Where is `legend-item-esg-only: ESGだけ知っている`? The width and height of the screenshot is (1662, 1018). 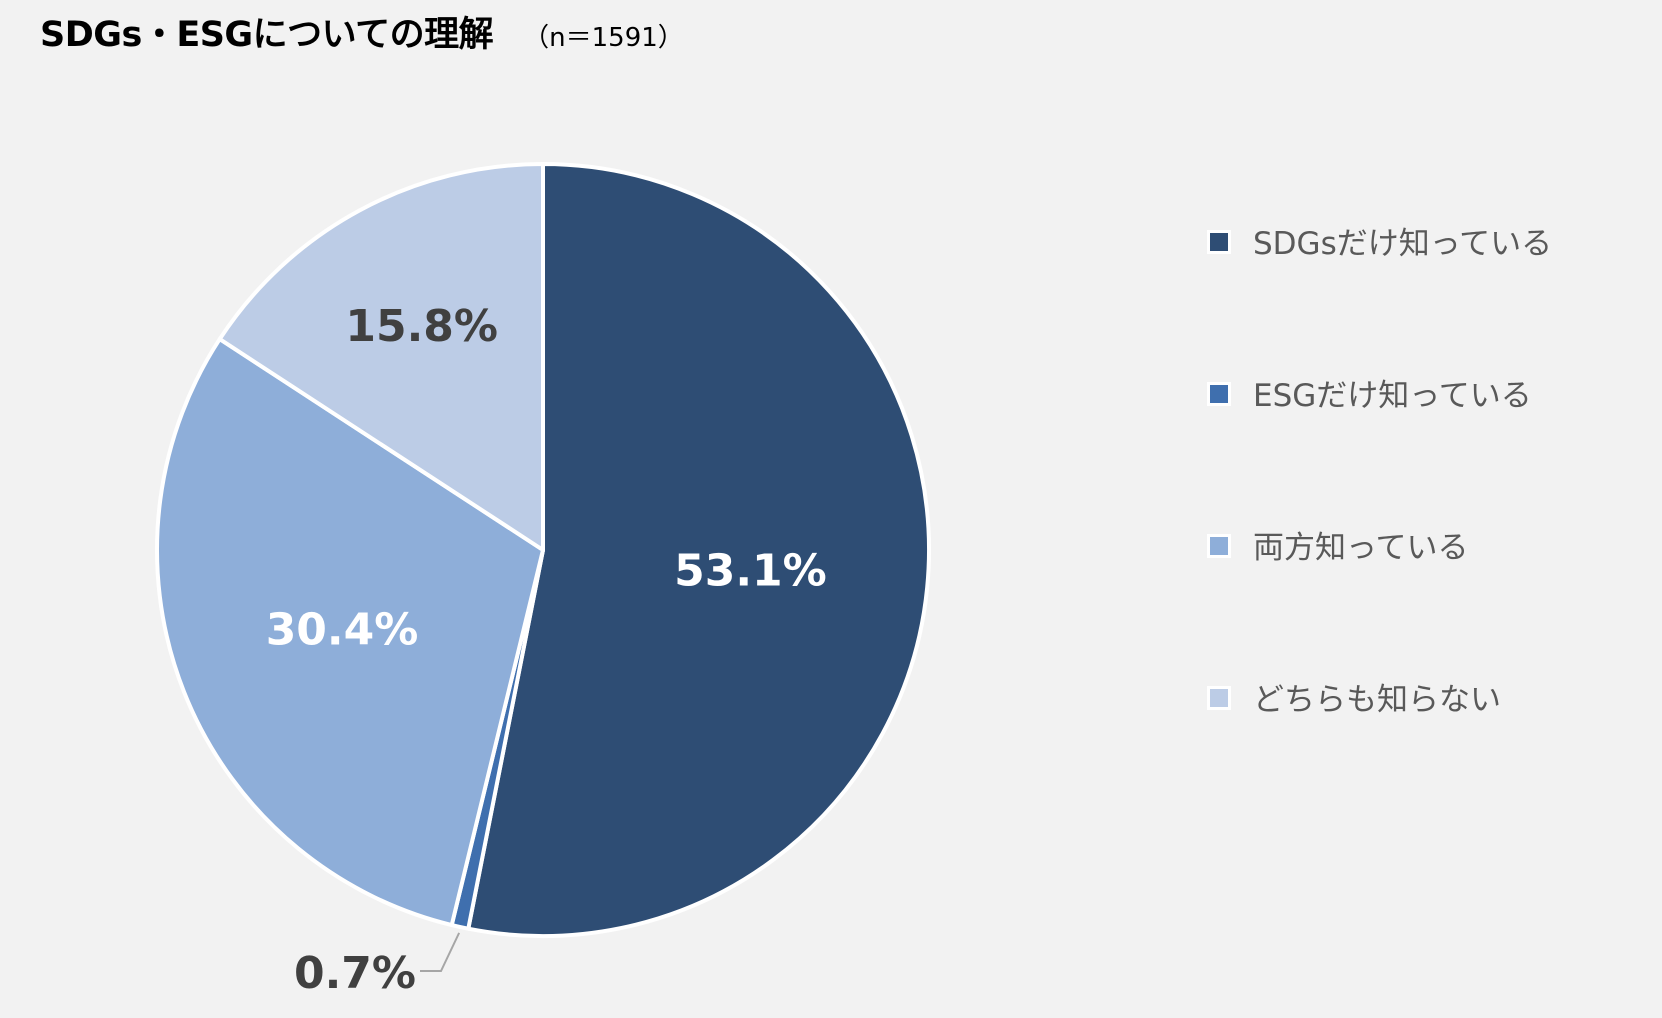
legend-item-esg-only: ESGだけ知っている is located at coordinates (1379, 446).